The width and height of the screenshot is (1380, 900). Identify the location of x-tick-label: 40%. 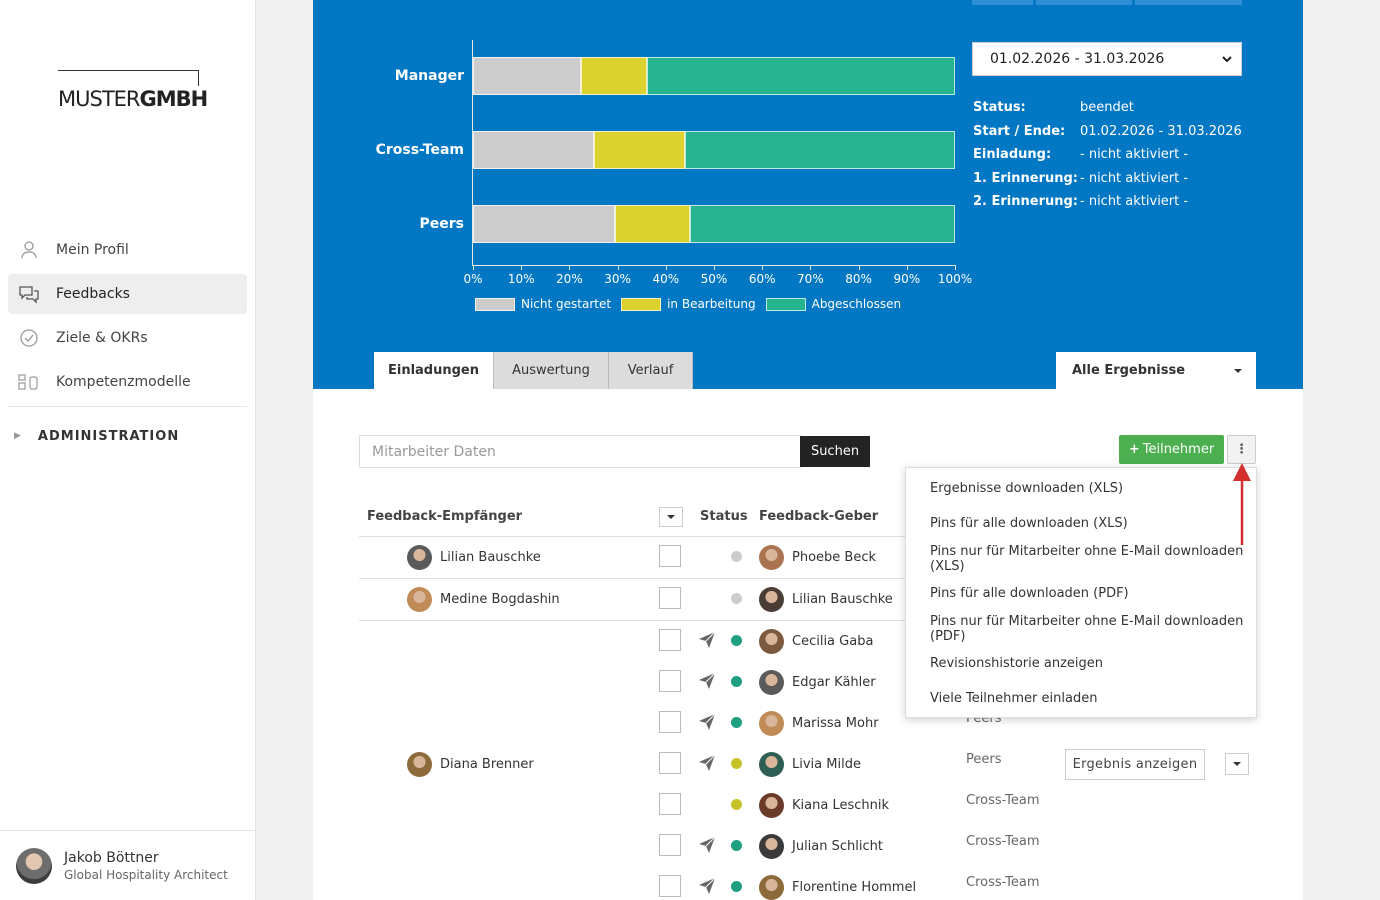
(666, 279).